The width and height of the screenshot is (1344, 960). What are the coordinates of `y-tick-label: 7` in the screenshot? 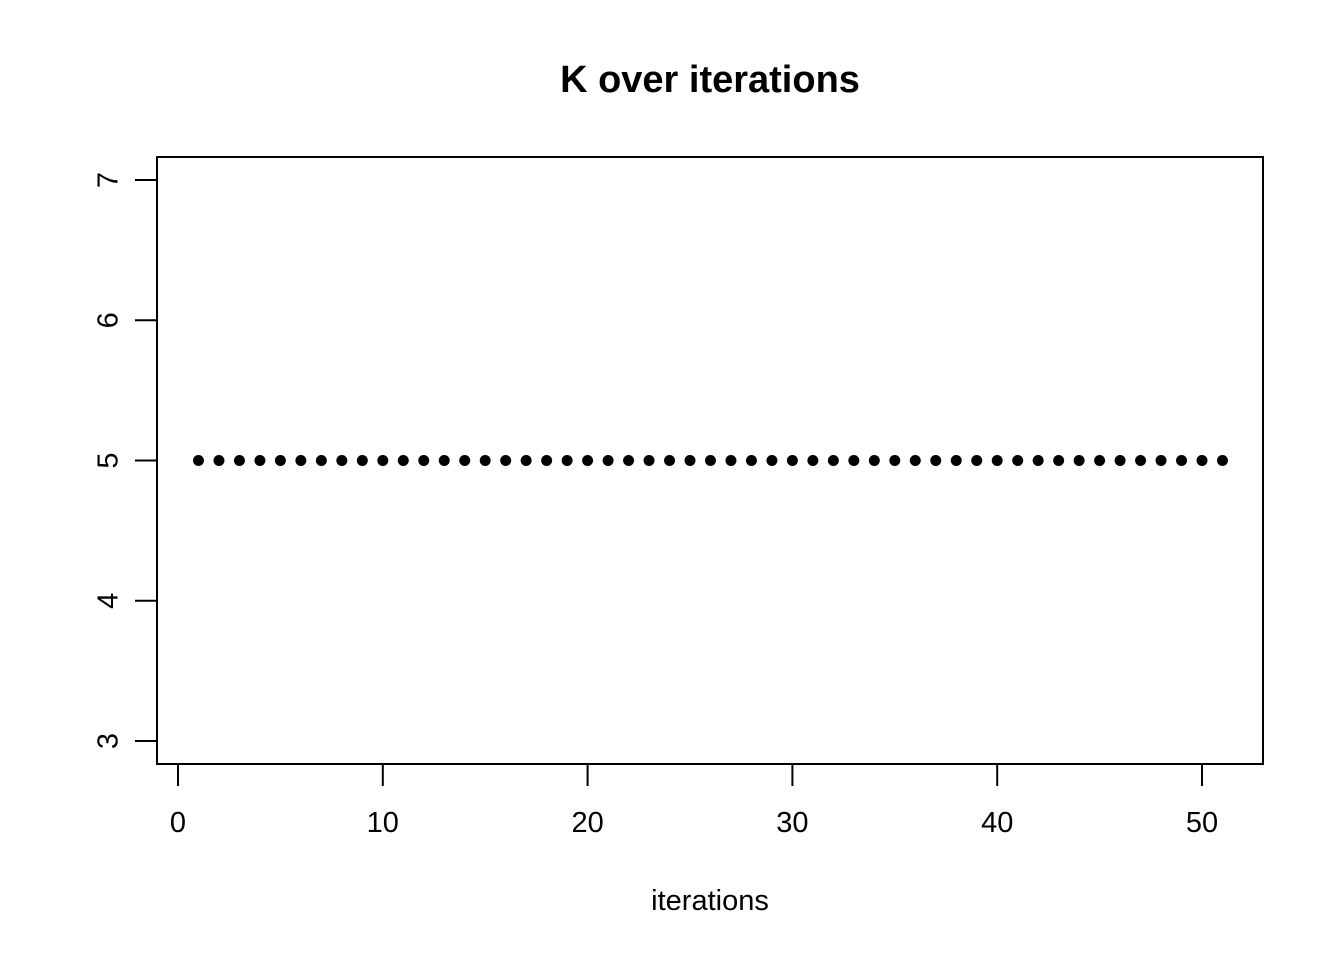 It's located at (109, 180).